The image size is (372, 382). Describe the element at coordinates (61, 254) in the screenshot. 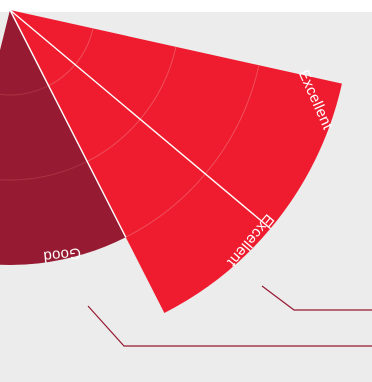

I see `label-good: Good` at that location.